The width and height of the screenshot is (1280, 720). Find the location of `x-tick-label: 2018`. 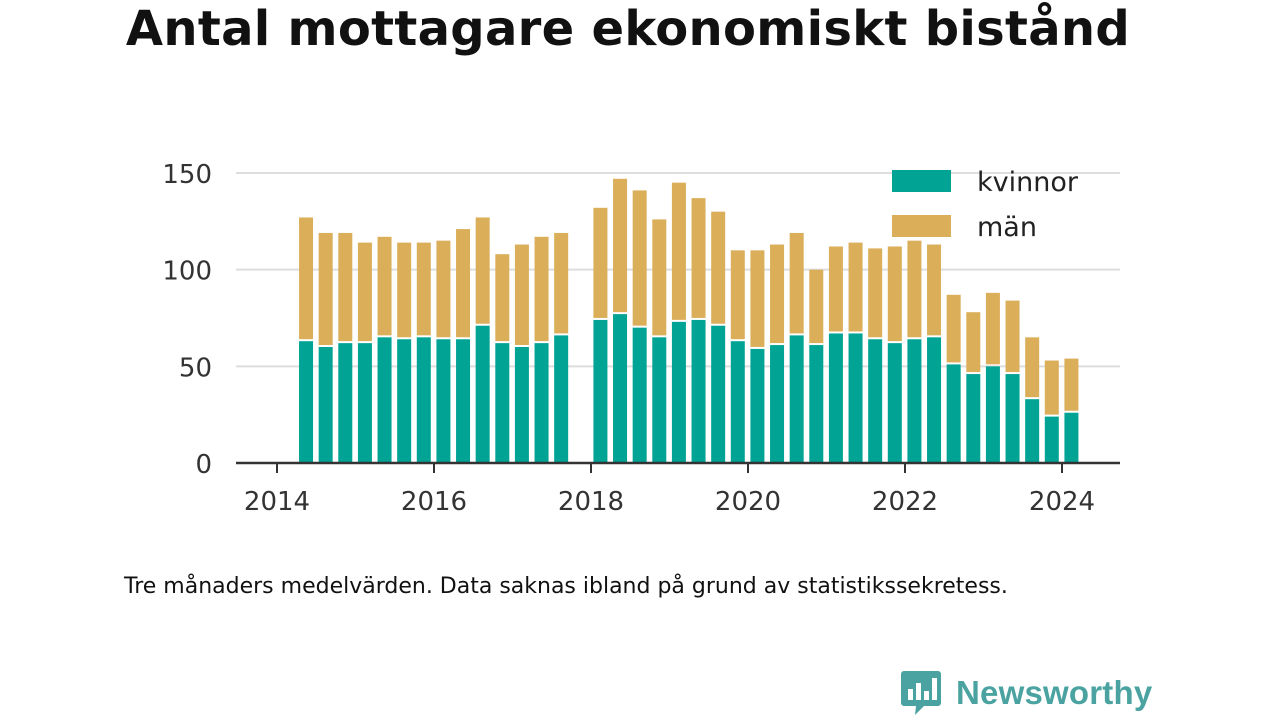

x-tick-label: 2018 is located at coordinates (591, 502).